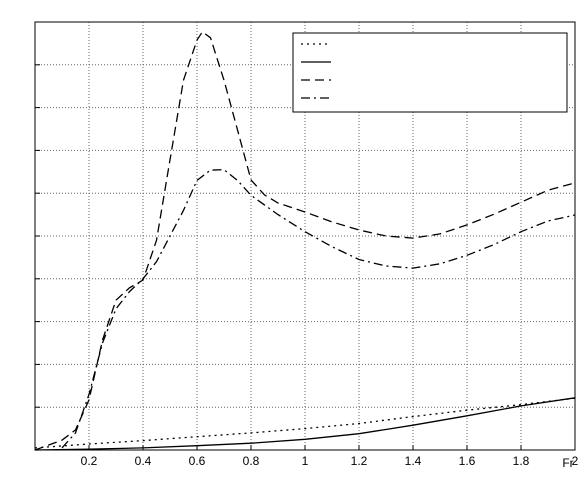 Image resolution: width=582 pixels, height=491 pixels. I want to click on x-tick-label: 0.2, so click(89, 461).